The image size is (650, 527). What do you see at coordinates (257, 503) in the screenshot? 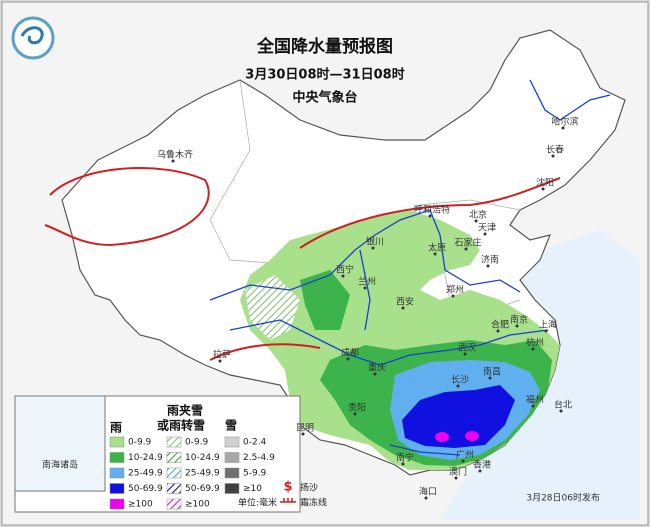
I see `legend-unit: 单位:毫米` at bounding box center [257, 503].